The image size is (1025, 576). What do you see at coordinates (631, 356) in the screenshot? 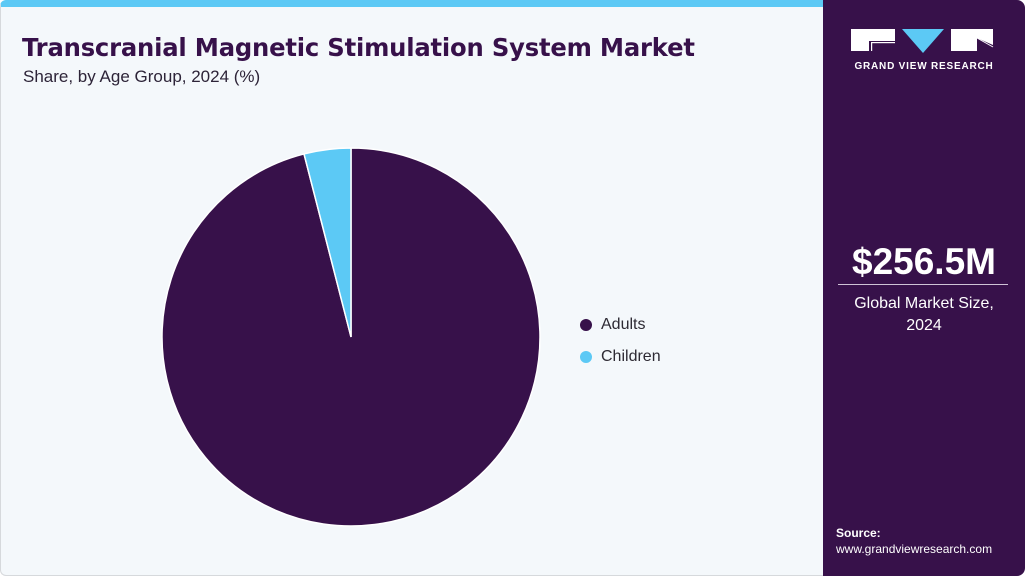
I see `legend-label: Children` at bounding box center [631, 356].